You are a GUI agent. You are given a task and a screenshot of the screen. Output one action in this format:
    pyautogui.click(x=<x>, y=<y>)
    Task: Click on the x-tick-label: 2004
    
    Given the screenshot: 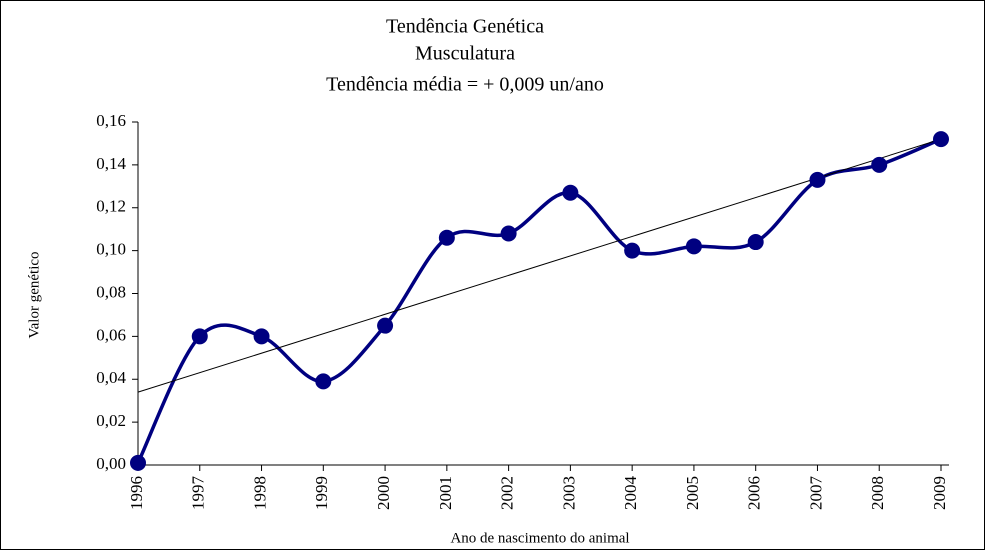 What is the action you would take?
    pyautogui.click(x=630, y=493)
    